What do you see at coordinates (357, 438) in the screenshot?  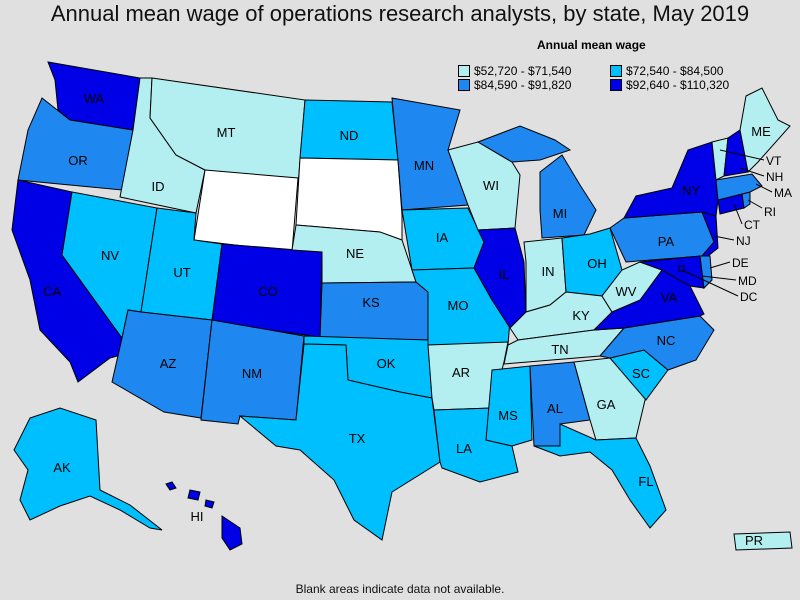 I see `state-label: TX` at bounding box center [357, 438].